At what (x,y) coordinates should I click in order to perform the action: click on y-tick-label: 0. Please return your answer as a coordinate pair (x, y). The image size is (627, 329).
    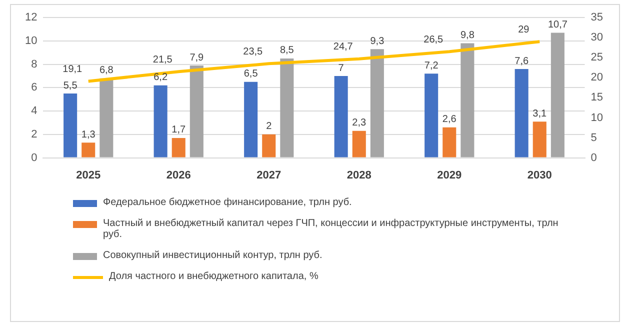
    Looking at the image, I should click on (34, 158).